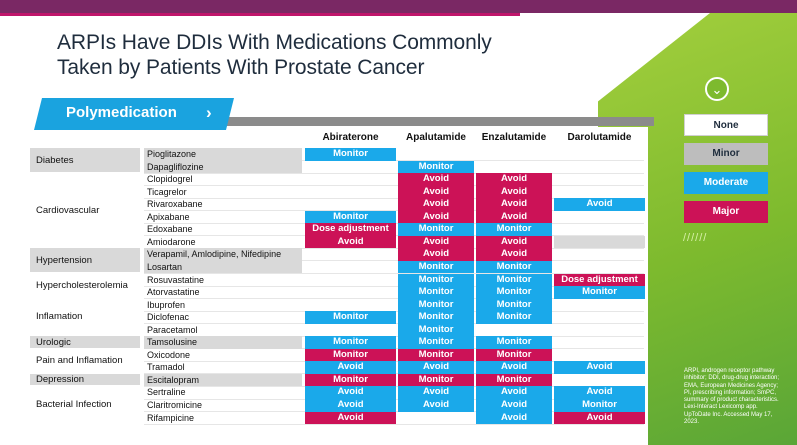  What do you see at coordinates (349, 121) in the screenshot?
I see `header-divider` at bounding box center [349, 121].